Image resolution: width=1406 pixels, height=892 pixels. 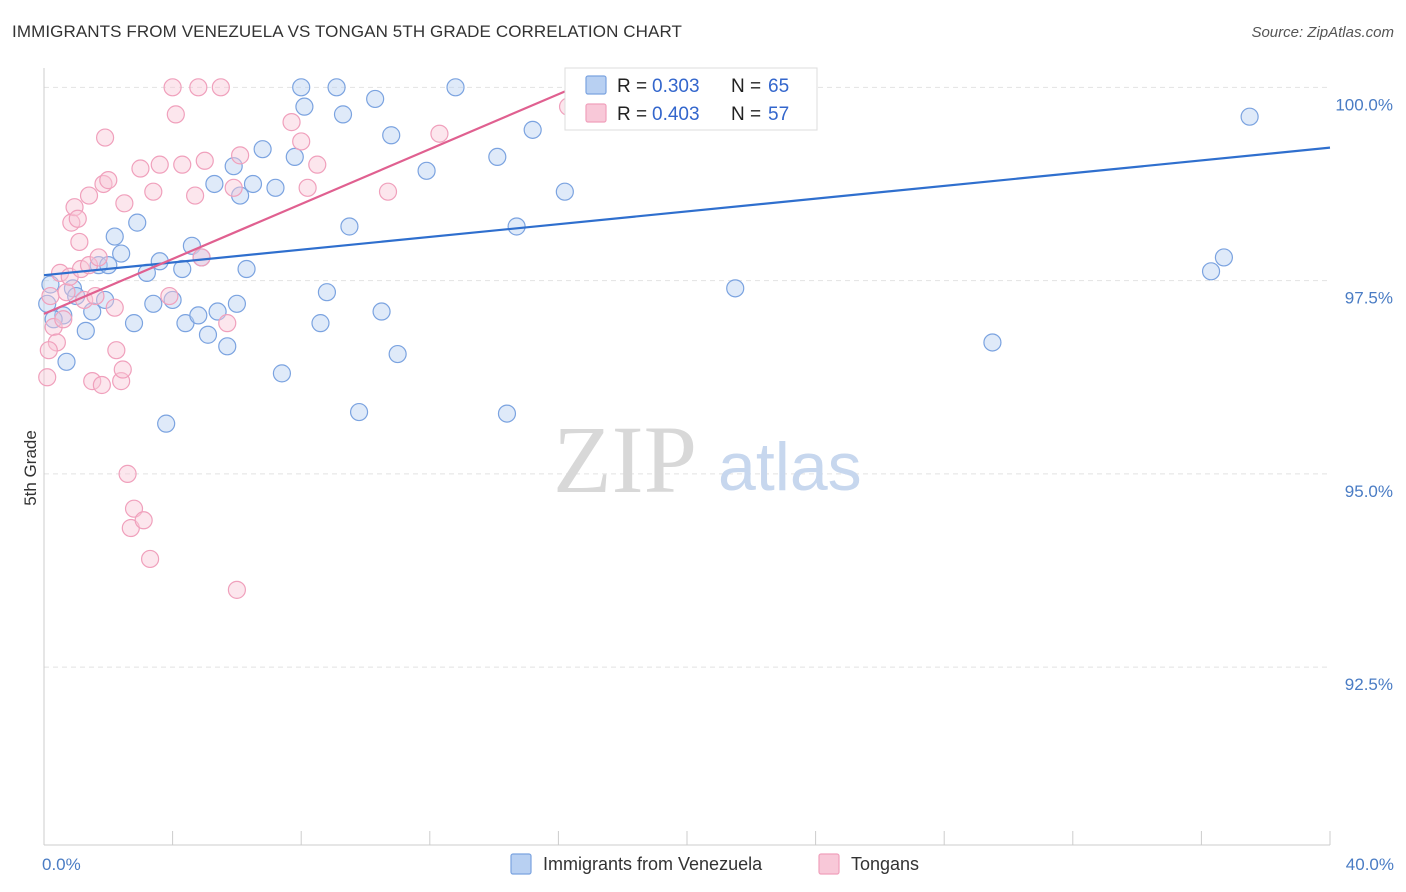 What do you see at coordinates (885, 864) in the screenshot?
I see `legend-label-tongans: Tongans` at bounding box center [885, 864].